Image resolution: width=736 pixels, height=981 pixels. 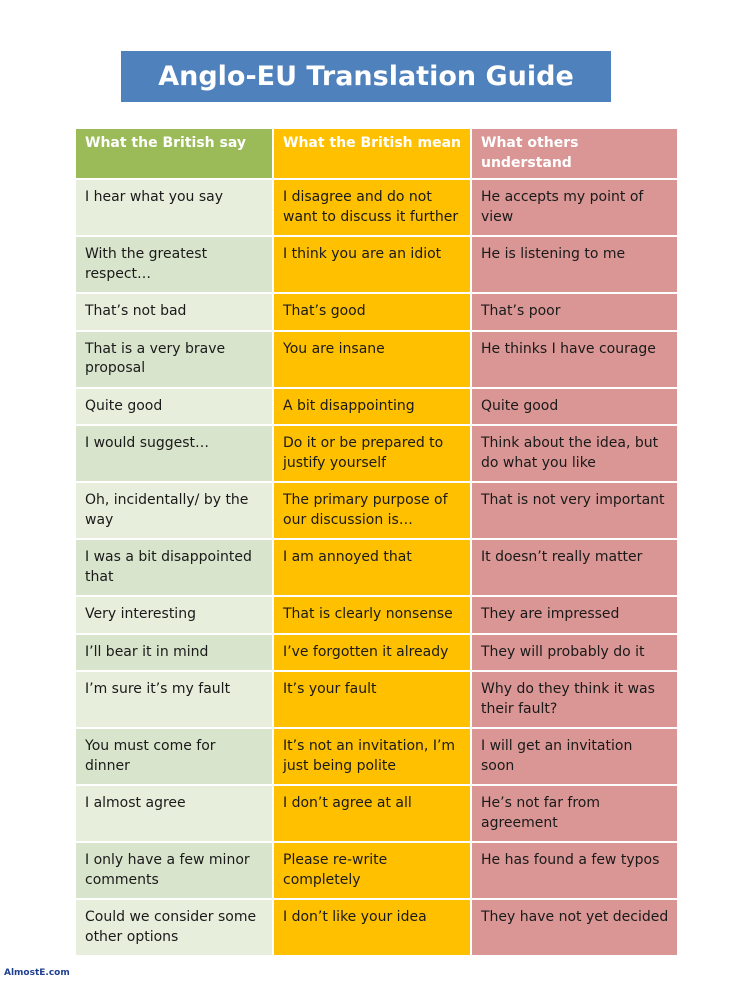 I want to click on cell-british-mean: I don’t like your idea, so click(x=372, y=927).